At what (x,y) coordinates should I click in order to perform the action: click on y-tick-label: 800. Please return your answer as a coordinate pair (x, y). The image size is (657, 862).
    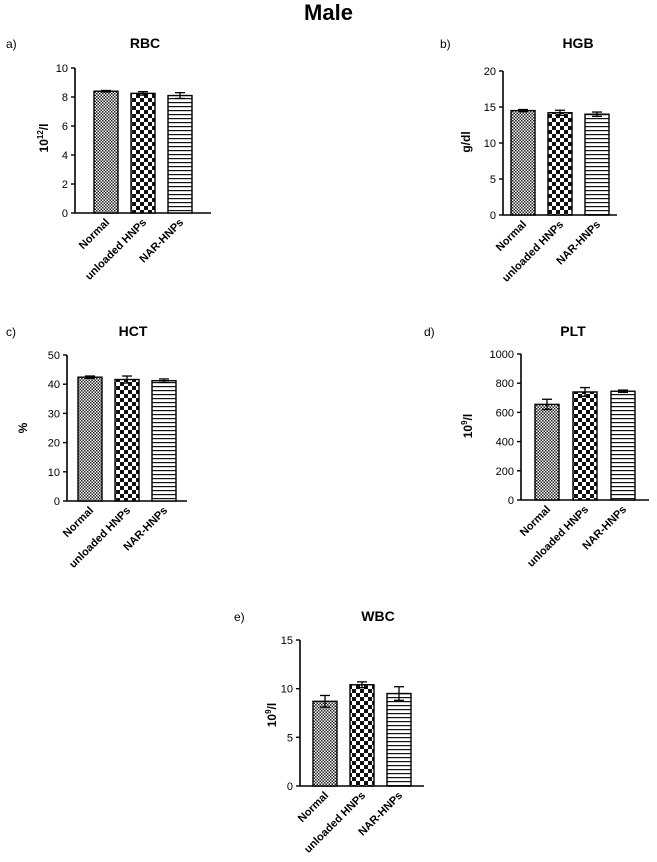
    Looking at the image, I should click on (505, 384).